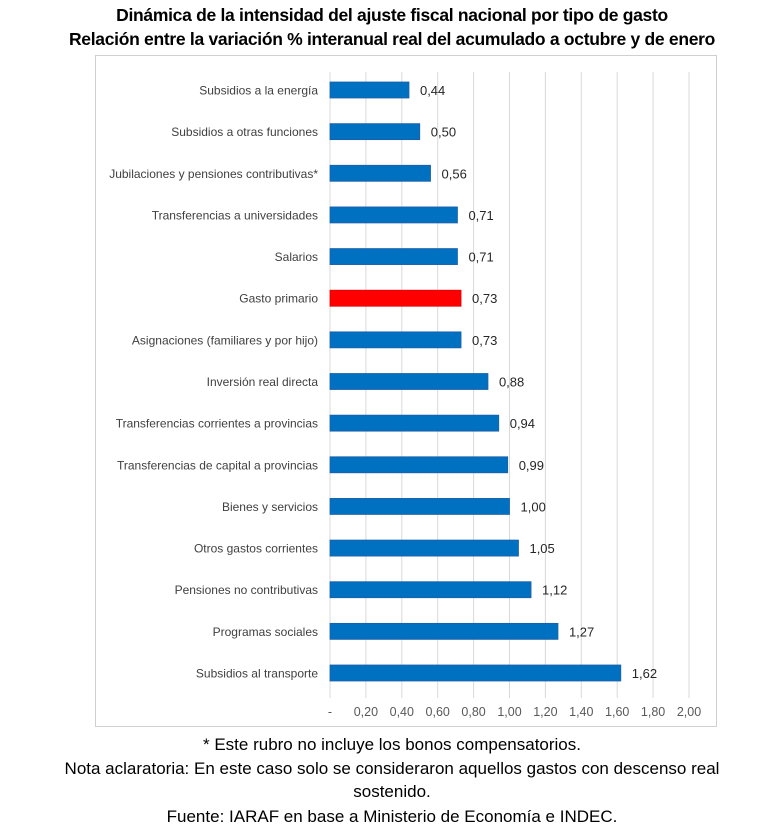  What do you see at coordinates (511, 382) in the screenshot?
I see `value-label: 0,88` at bounding box center [511, 382].